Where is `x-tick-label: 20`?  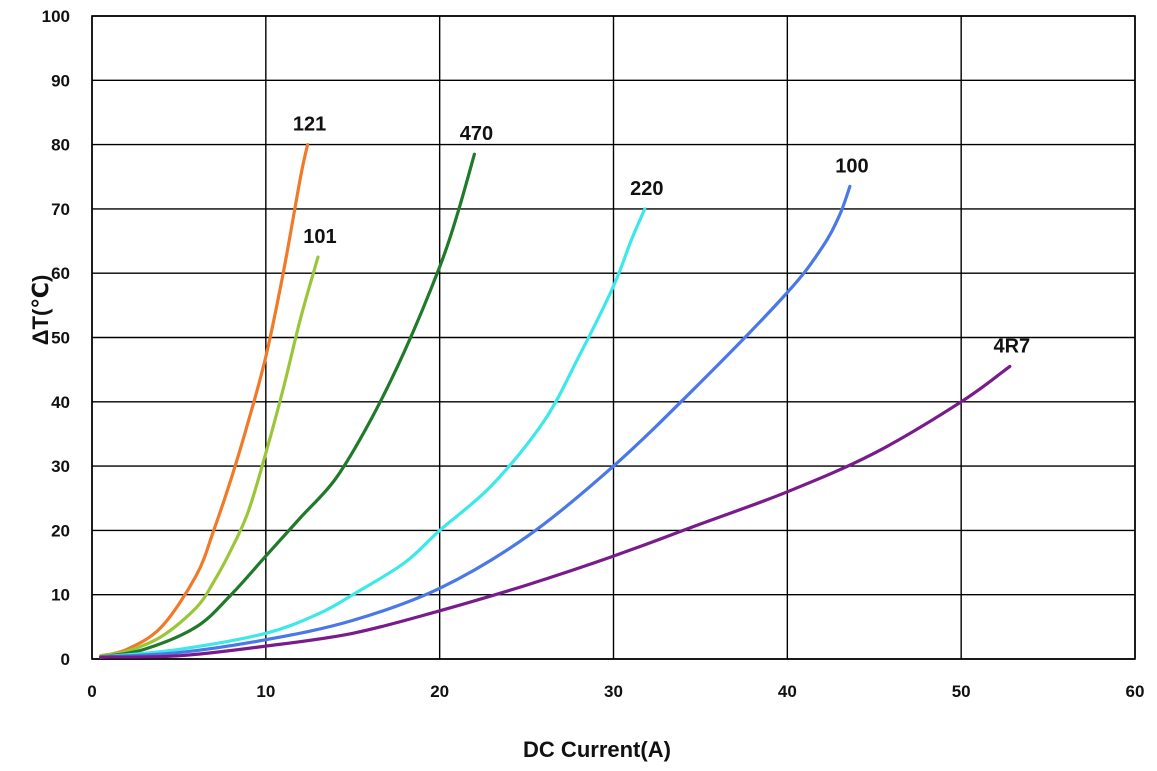 x-tick-label: 20 is located at coordinates (439, 691).